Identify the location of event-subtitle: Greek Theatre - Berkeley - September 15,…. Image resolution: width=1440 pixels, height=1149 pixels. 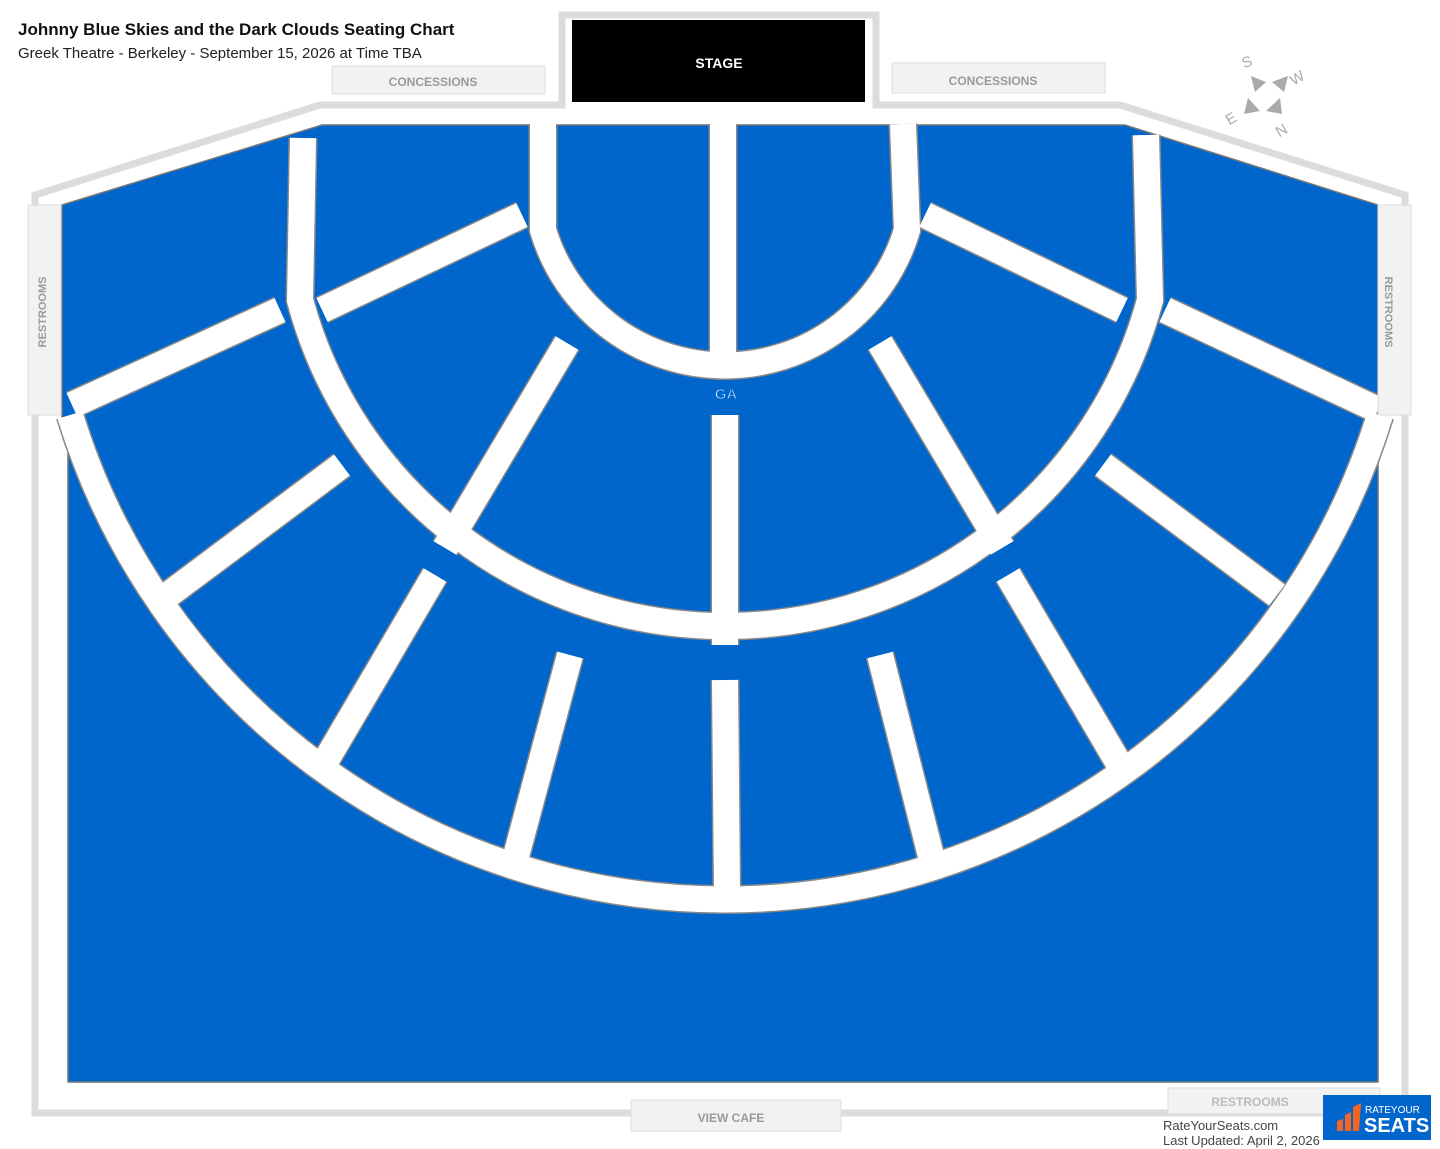
(220, 53).